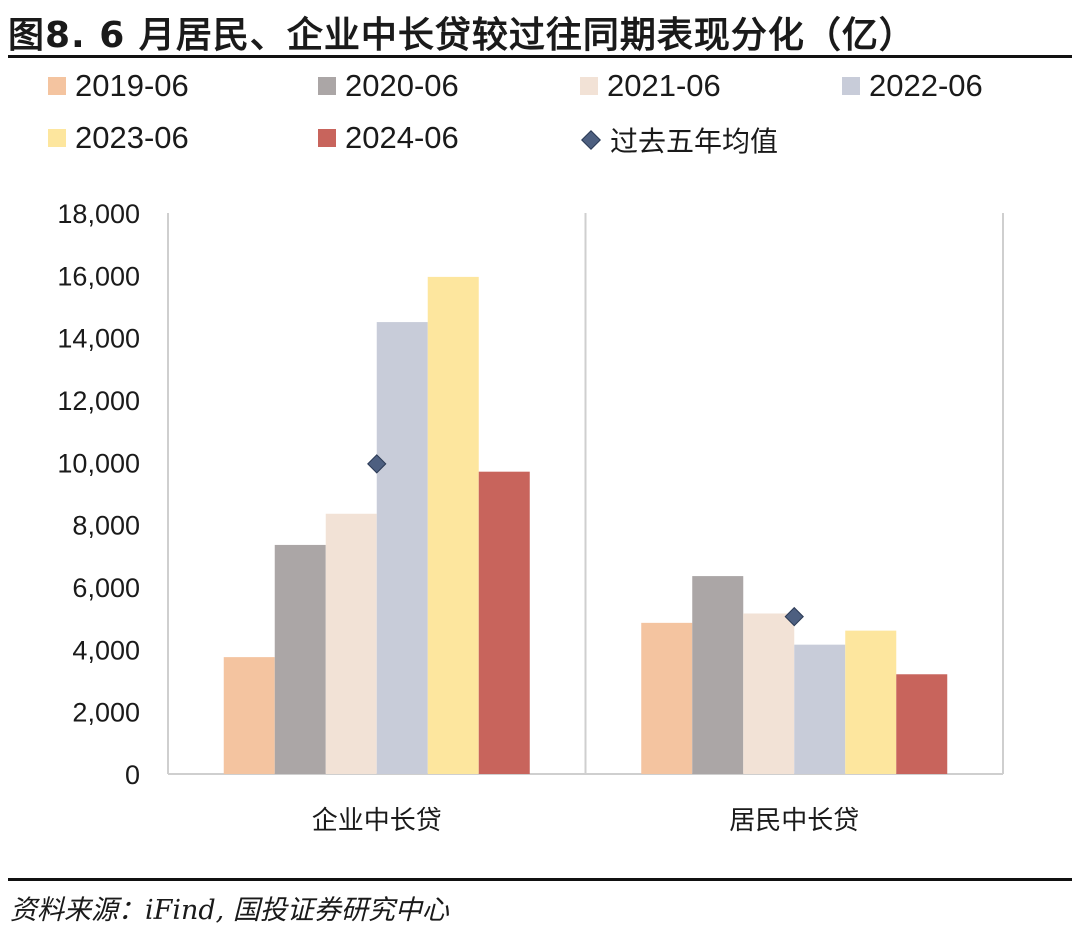 The height and width of the screenshot is (931, 1080). What do you see at coordinates (106, 588) in the screenshot?
I see `y-tick-label: 6,000` at bounding box center [106, 588].